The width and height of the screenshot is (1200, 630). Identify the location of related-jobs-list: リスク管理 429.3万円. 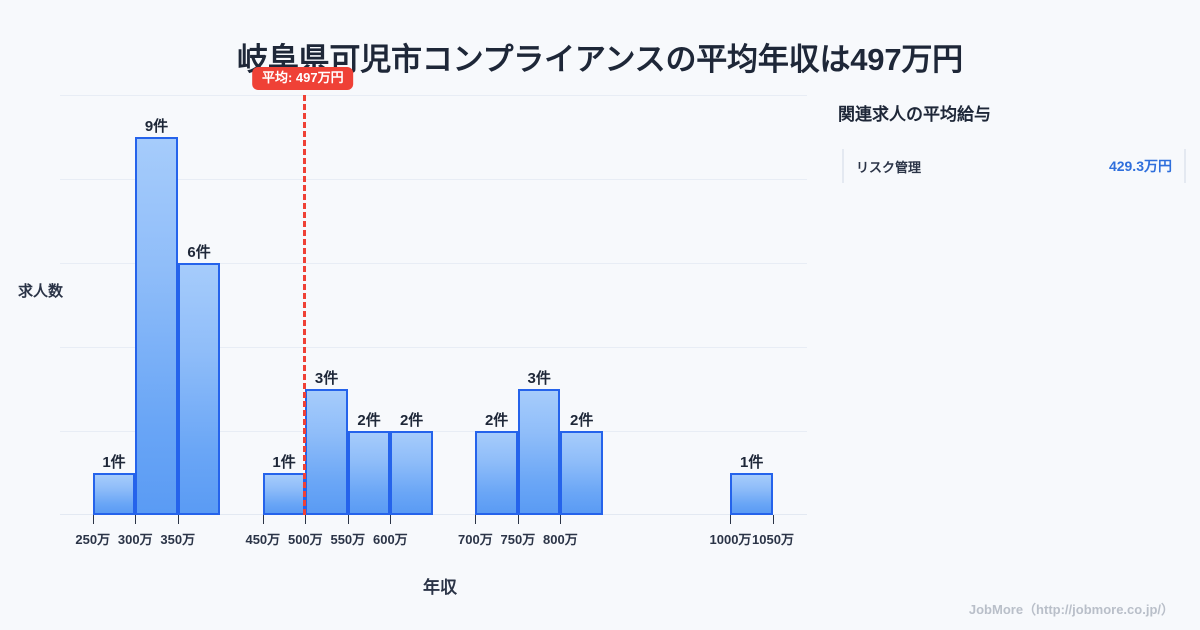
(1011, 166).